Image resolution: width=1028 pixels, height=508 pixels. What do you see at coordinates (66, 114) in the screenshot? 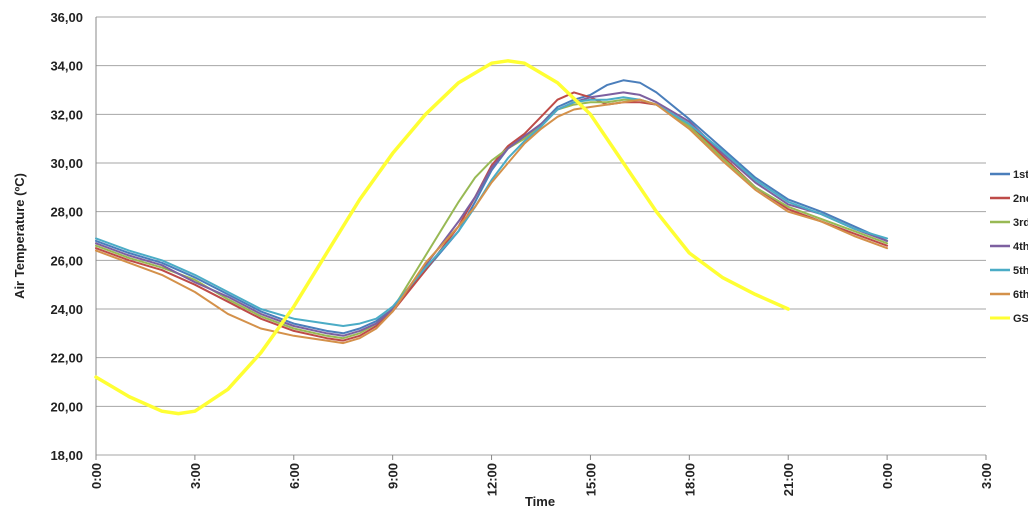
I see `y-tick-label: 32,00` at bounding box center [66, 114].